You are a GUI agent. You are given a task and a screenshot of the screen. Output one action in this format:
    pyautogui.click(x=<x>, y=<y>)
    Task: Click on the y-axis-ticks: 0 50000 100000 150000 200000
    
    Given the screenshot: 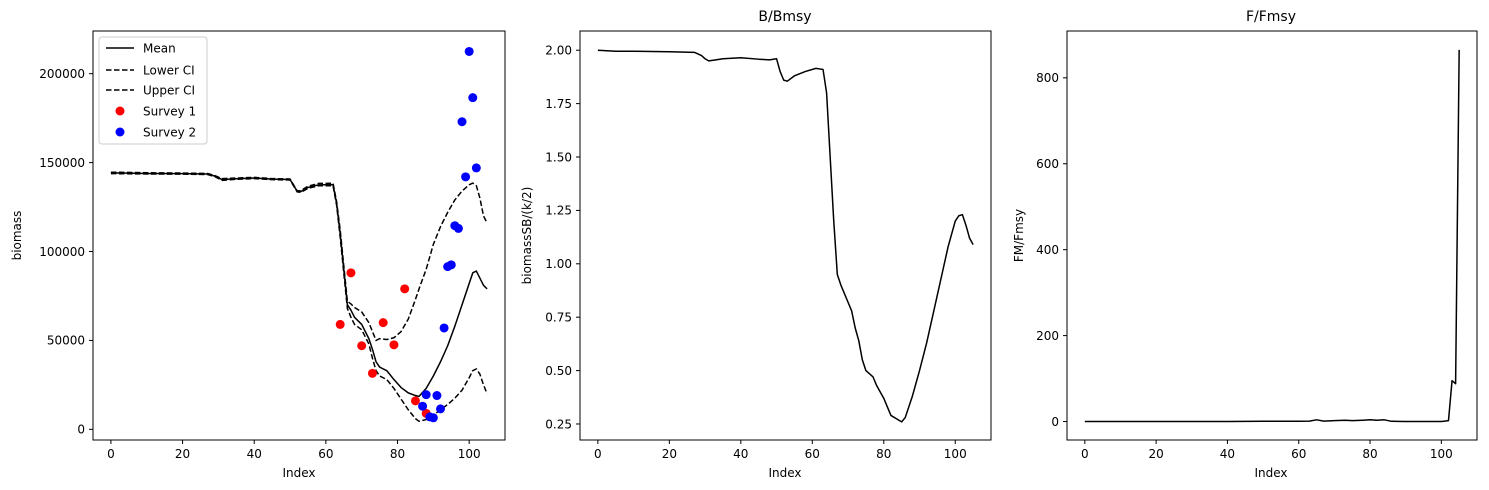 What is the action you would take?
    pyautogui.click(x=66, y=252)
    